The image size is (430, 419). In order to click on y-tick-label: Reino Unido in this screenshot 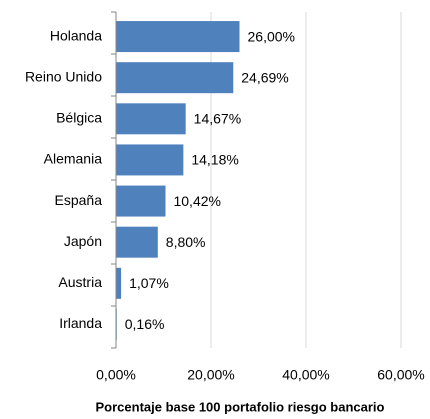, I will do `click(63, 76)`.